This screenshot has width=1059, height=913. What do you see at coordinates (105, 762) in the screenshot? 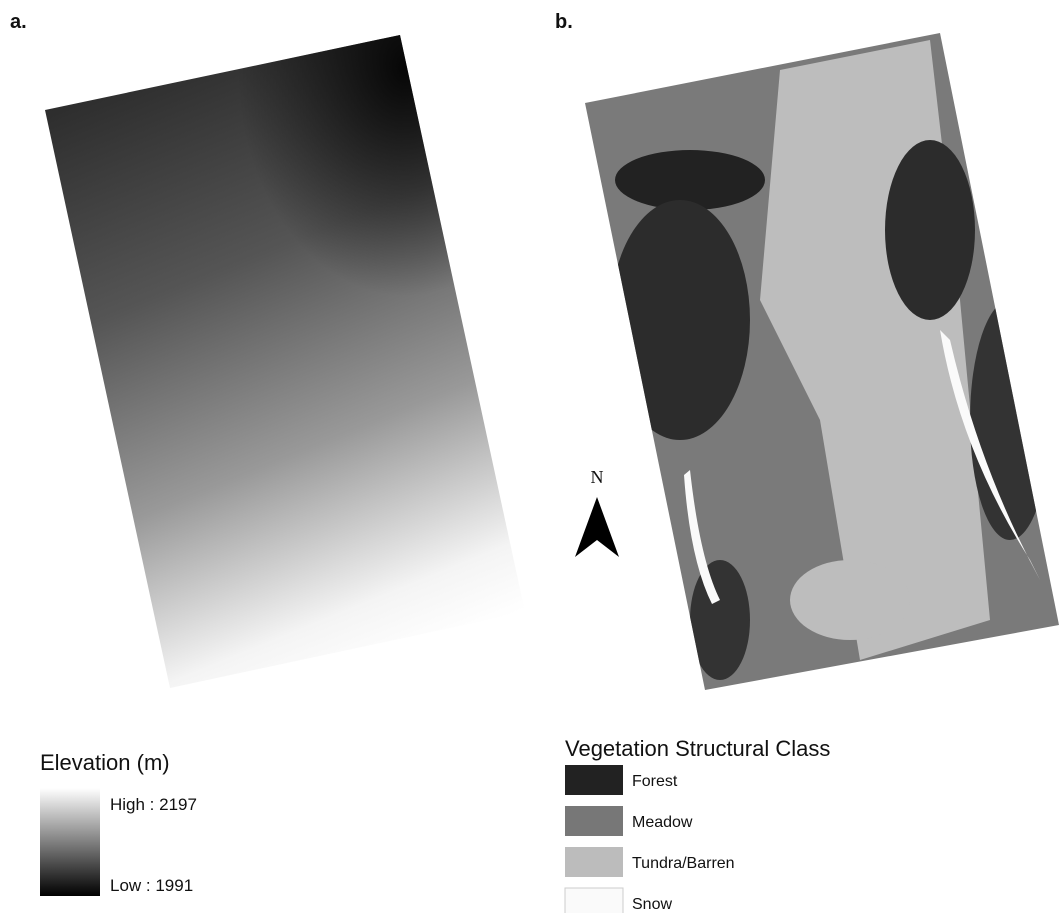
I see `legend-title: Elevation (m)` at bounding box center [105, 762].